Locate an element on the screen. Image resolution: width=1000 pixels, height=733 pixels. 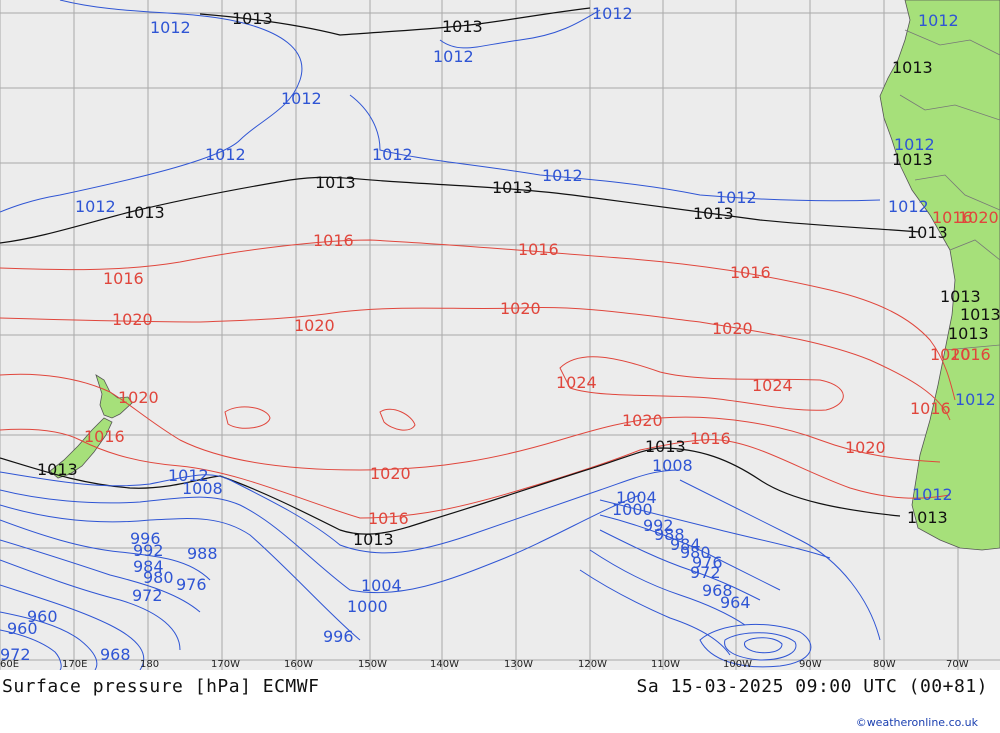
longitude-label: 110W is located at coordinates (665, 664).